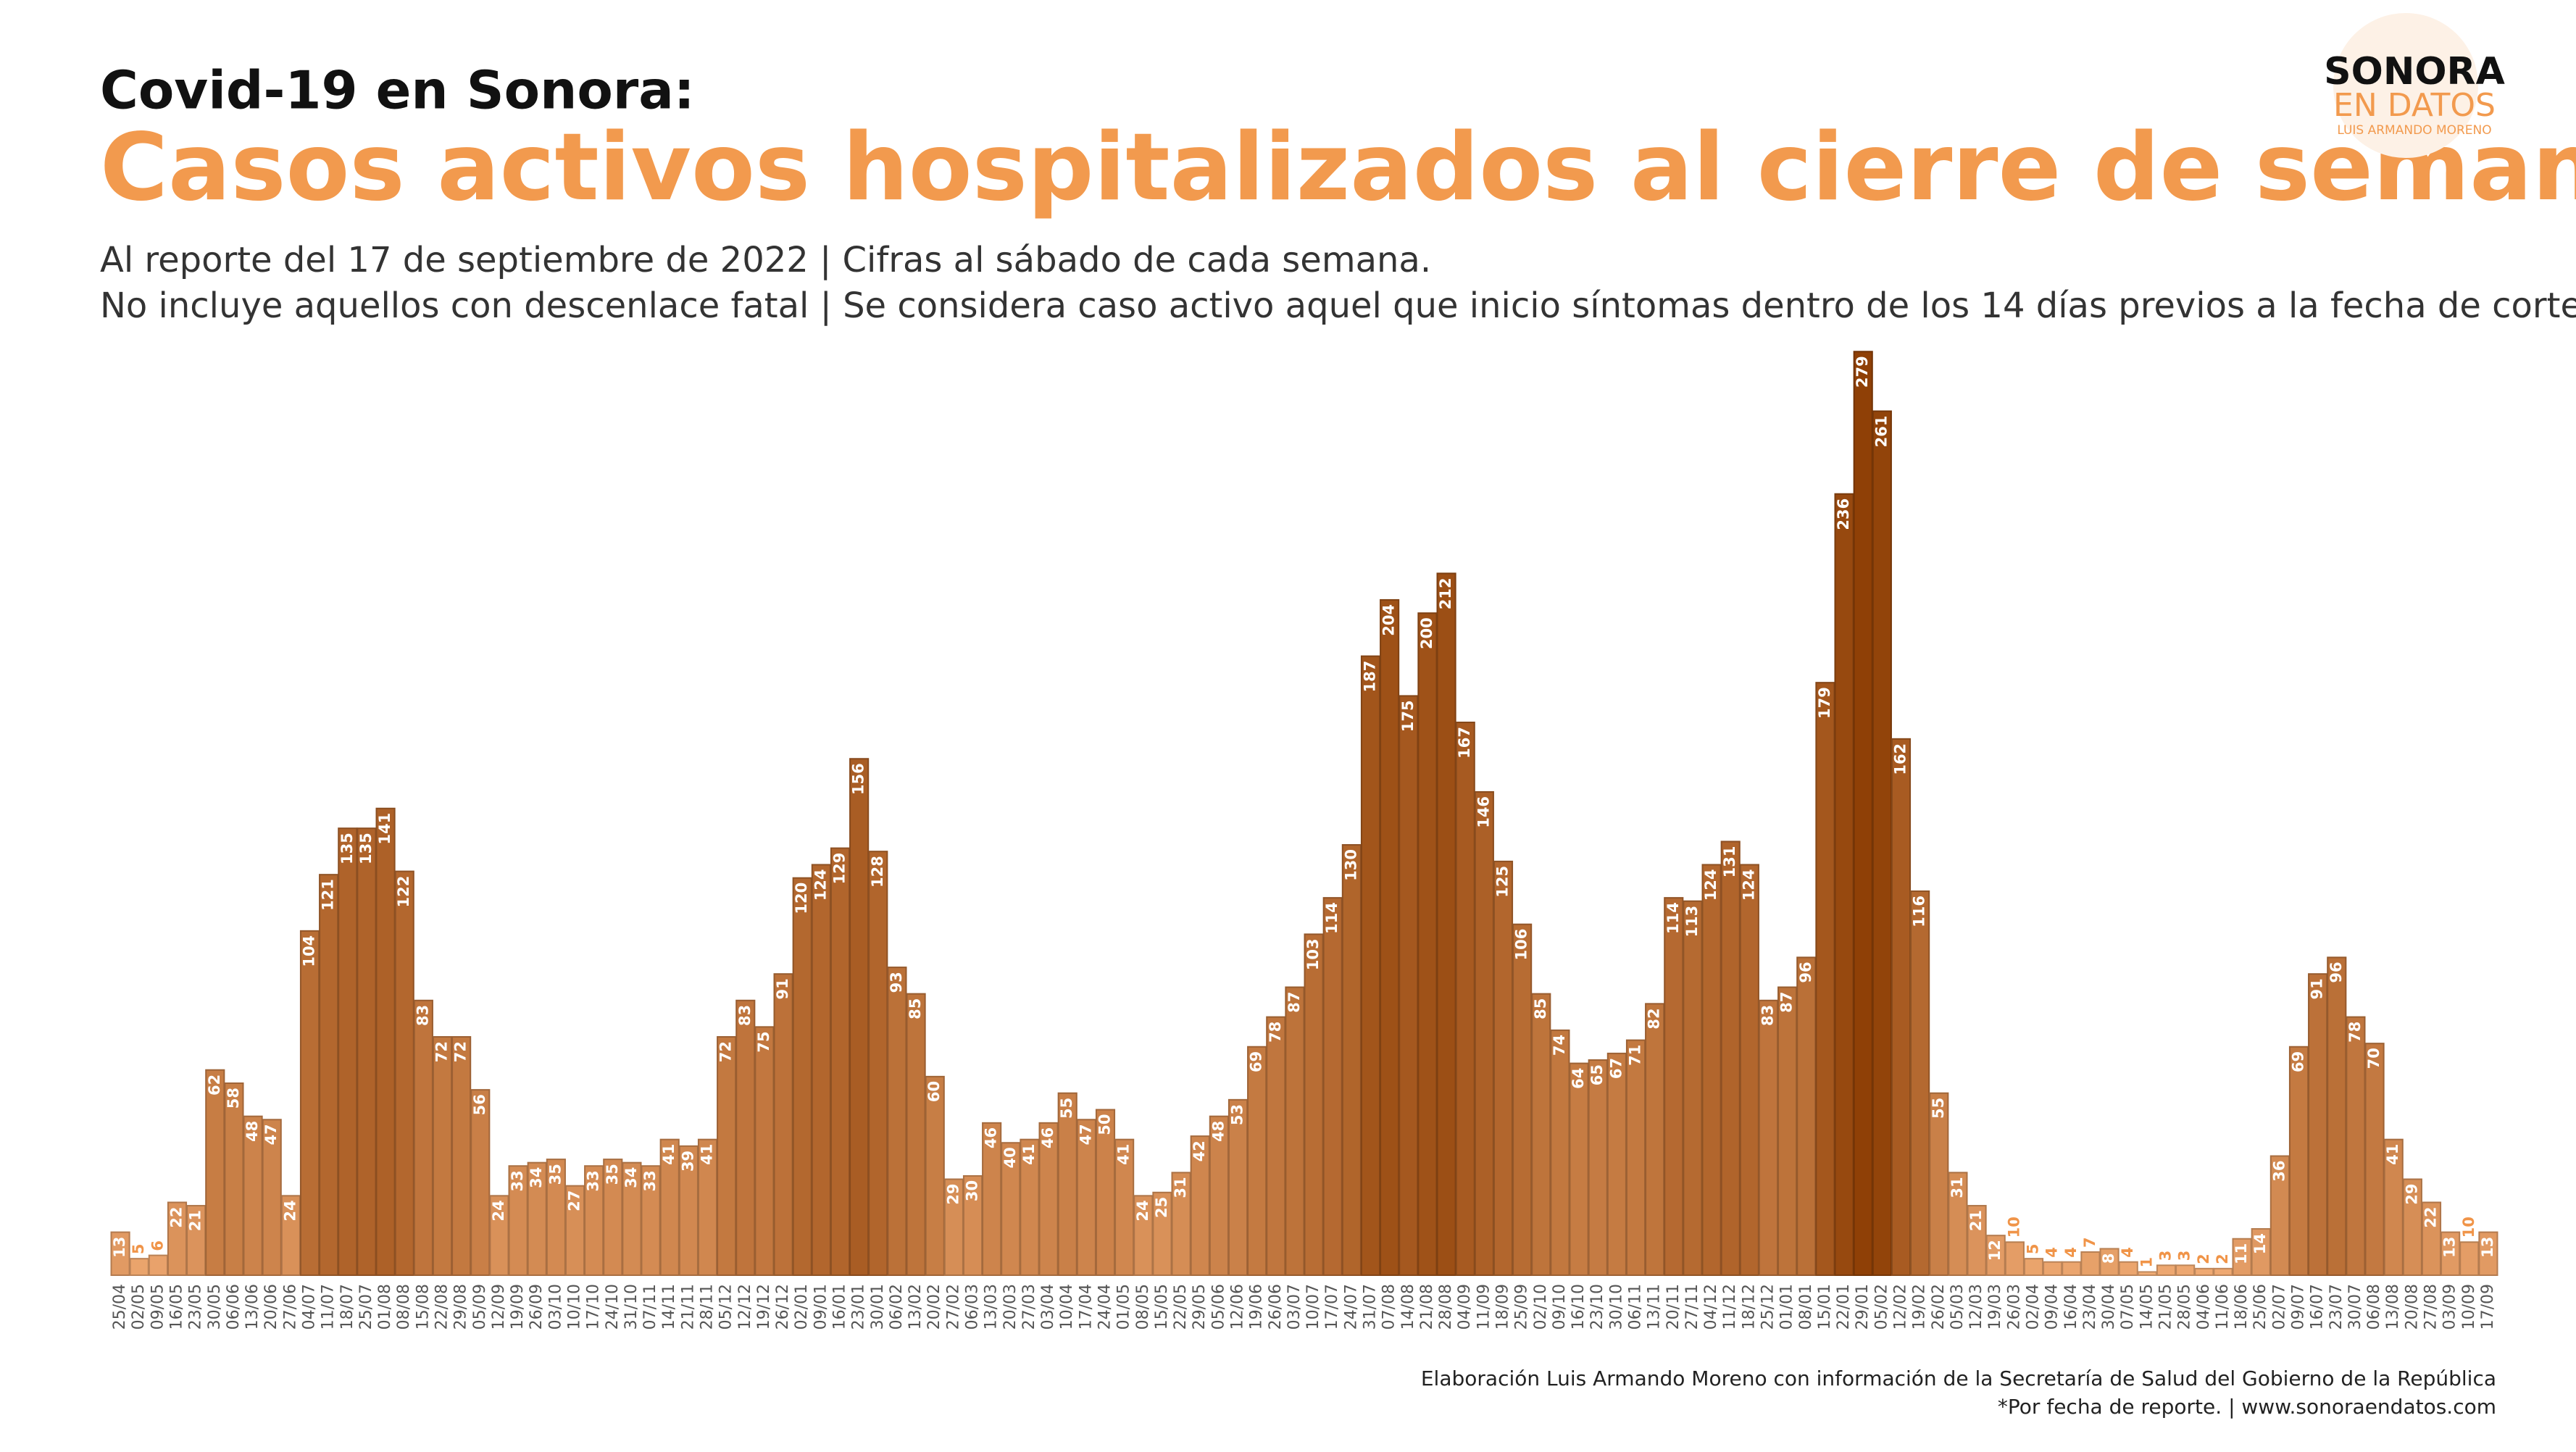 The height and width of the screenshot is (1452, 2576). I want to click on data-label: 236, so click(1843, 514).